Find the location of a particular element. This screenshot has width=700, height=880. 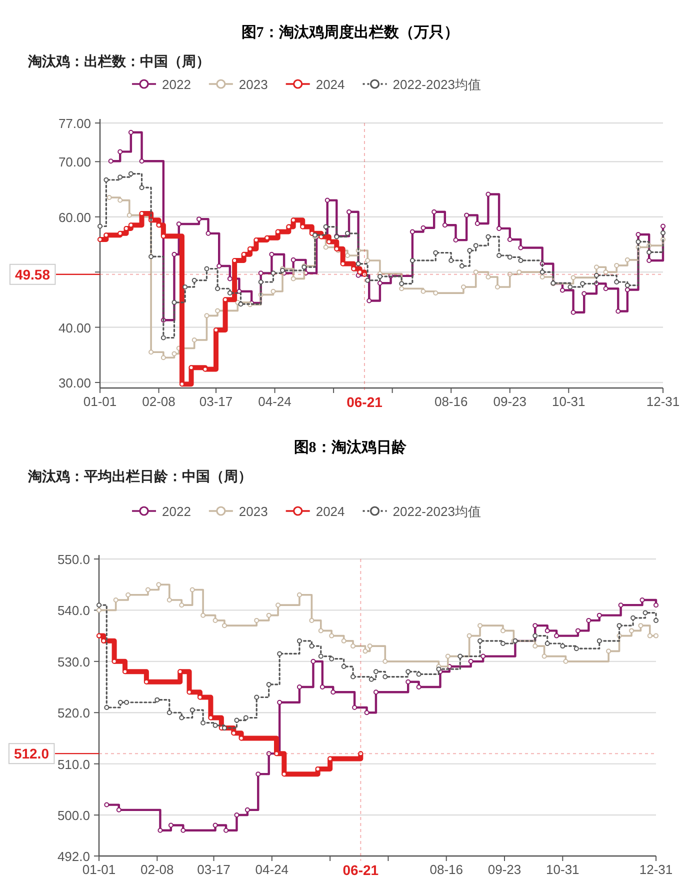

chart-subtitle: 淘汰鸡：平均出栏日龄：中国（周） is located at coordinates (139, 477).